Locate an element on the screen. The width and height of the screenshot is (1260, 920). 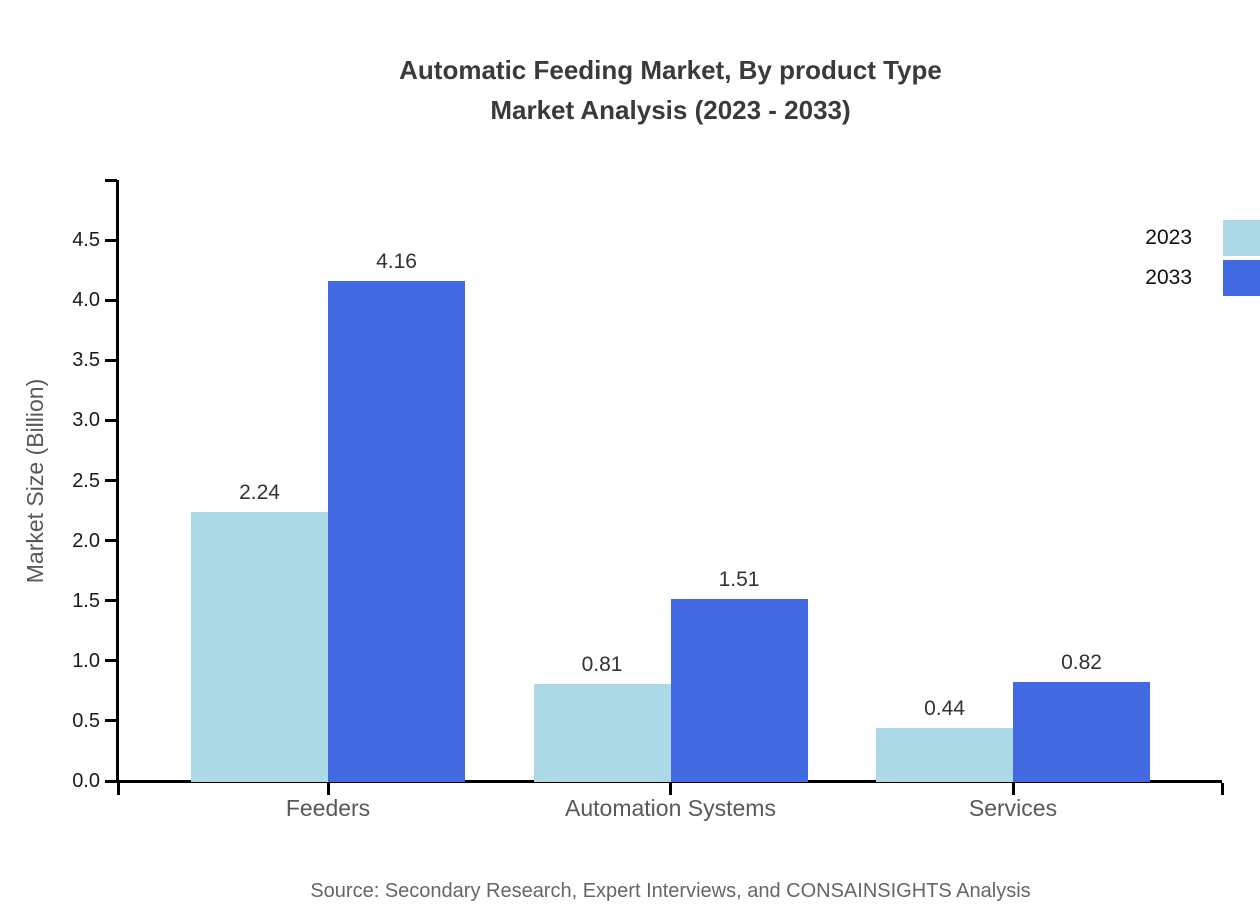
bar-2033-feeders is located at coordinates (396, 531).